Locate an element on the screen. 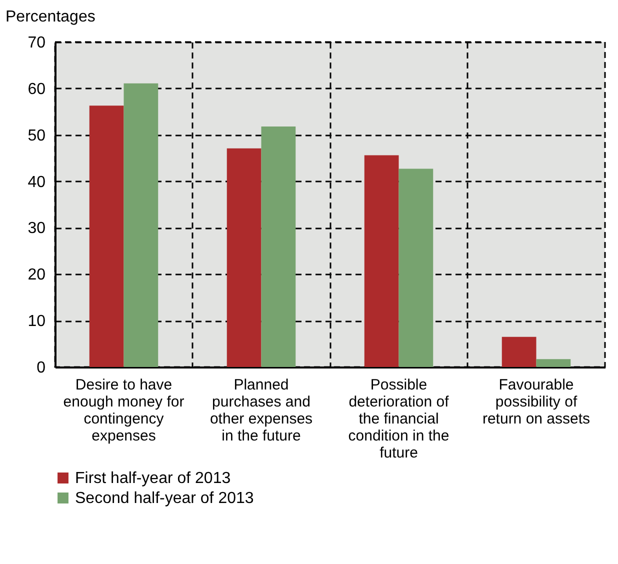 The image size is (618, 564). y-tick-label: 20 is located at coordinates (37, 275).